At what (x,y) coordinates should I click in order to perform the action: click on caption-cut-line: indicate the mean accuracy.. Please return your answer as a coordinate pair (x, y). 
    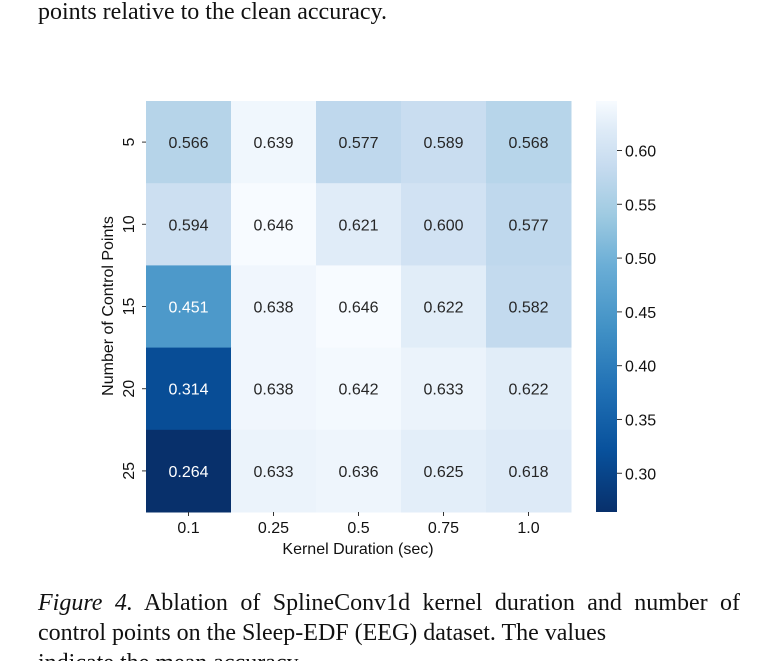
    Looking at the image, I should click on (389, 654).